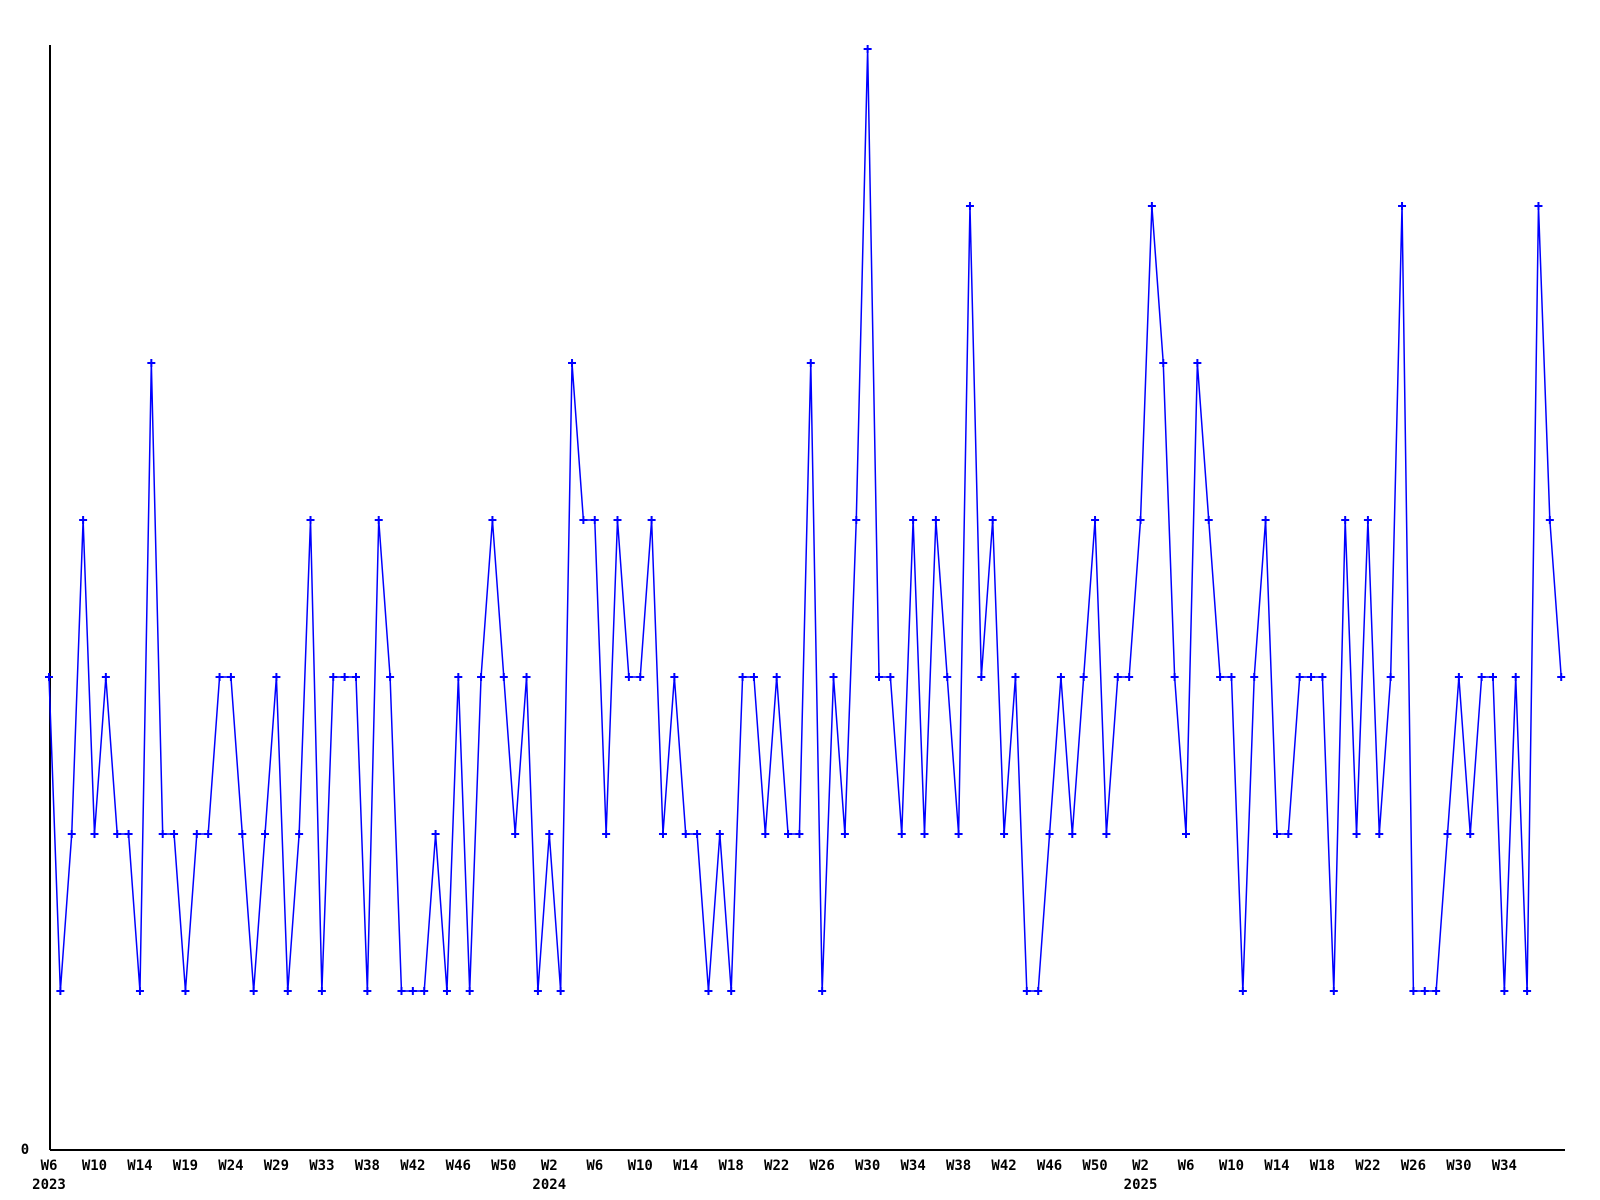 The image size is (1600, 1200). Describe the element at coordinates (321, 1166) in the screenshot. I see `x-tick-label: W33` at that location.